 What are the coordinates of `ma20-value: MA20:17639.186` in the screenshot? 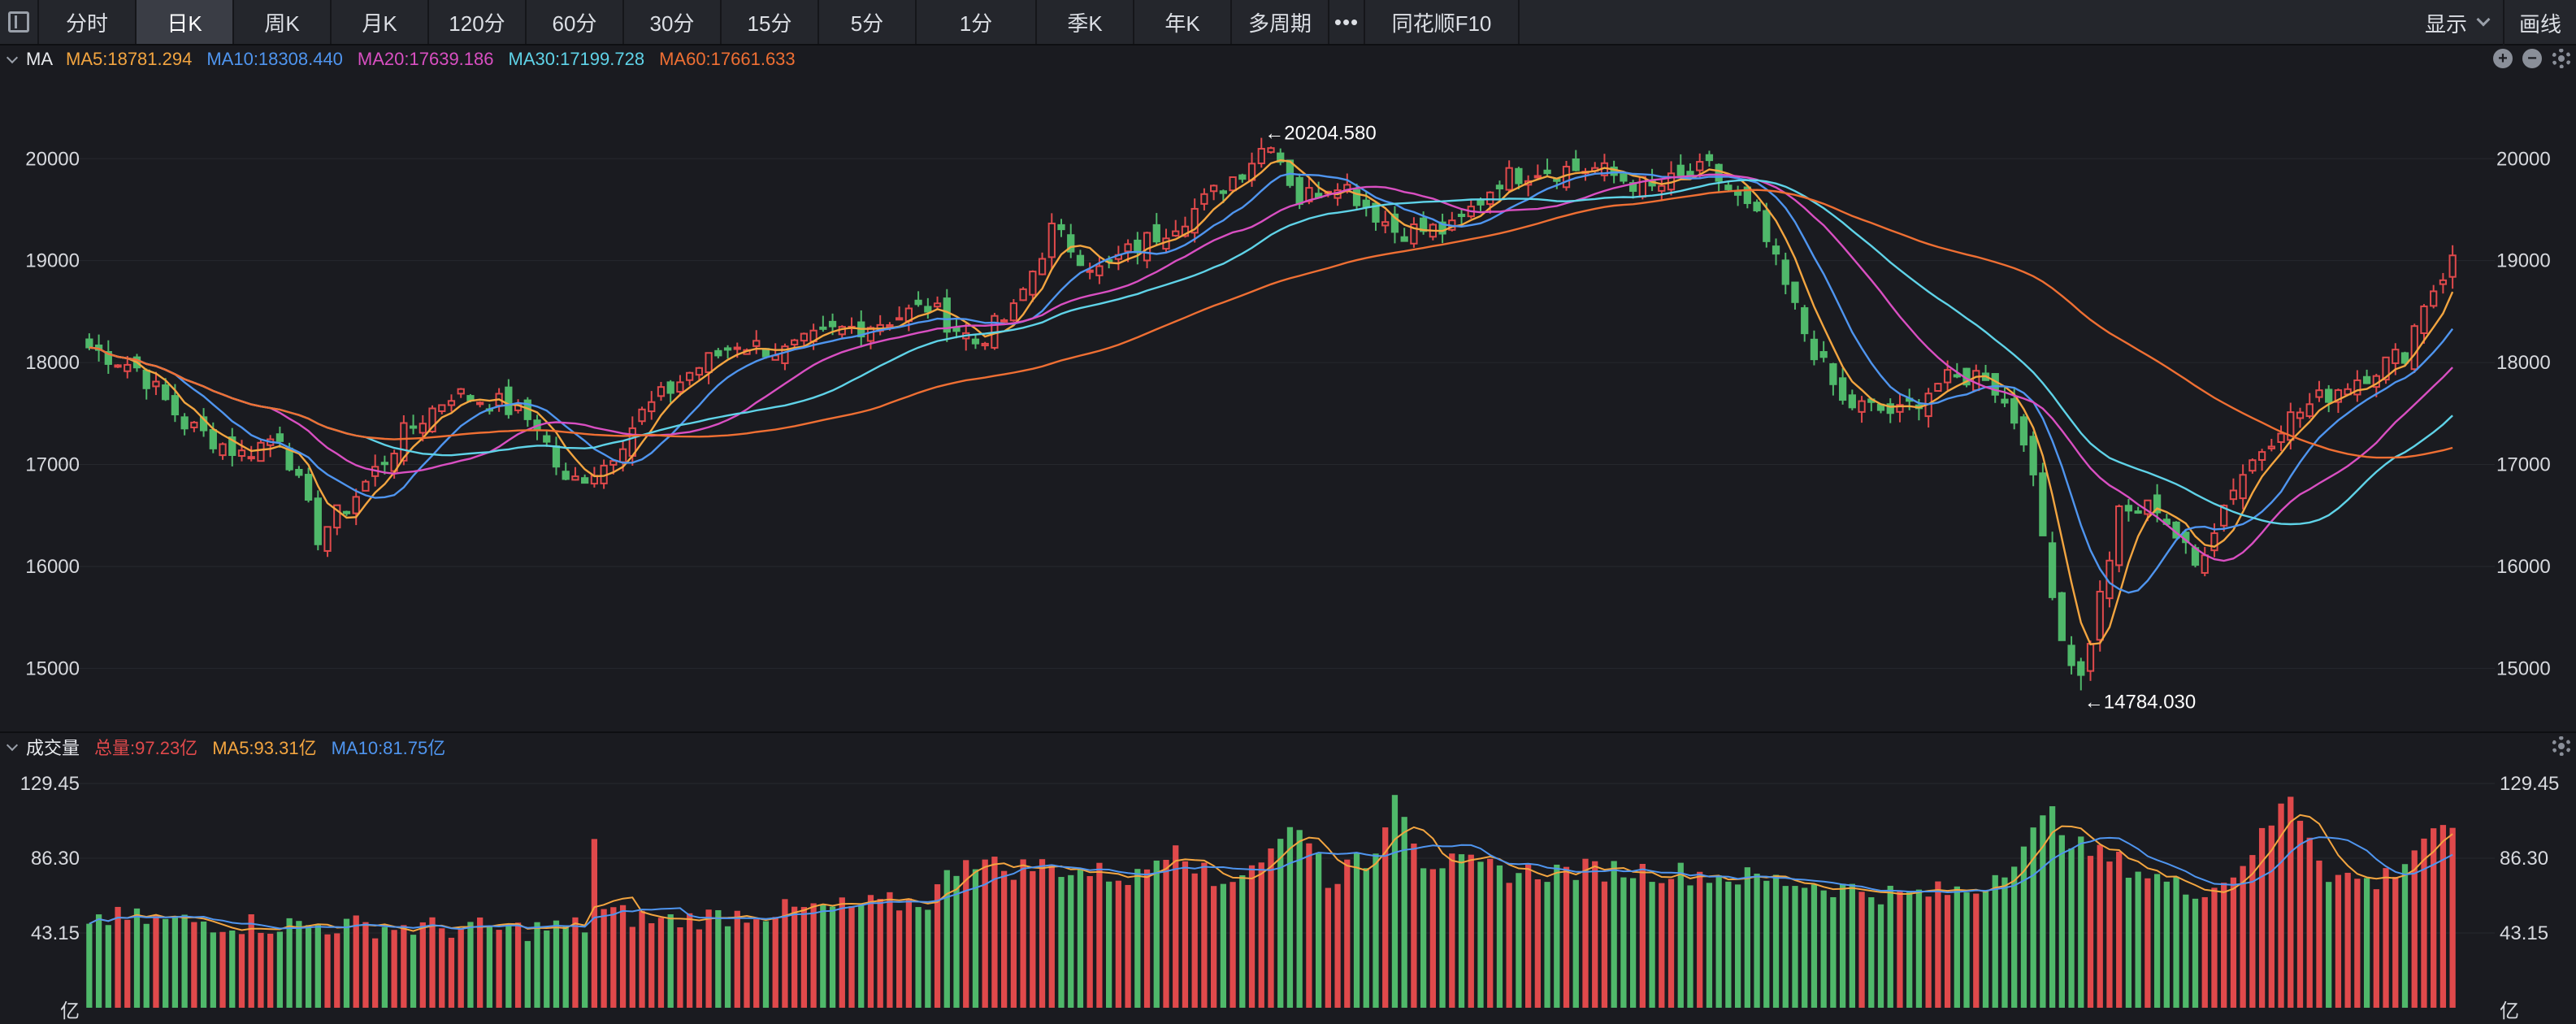 It's located at (425, 59).